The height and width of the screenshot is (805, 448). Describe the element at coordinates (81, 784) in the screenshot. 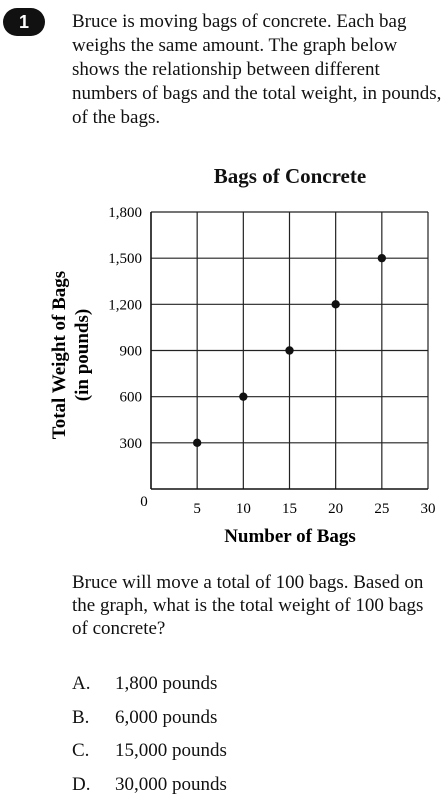

I see `choice-letter: D.` at that location.